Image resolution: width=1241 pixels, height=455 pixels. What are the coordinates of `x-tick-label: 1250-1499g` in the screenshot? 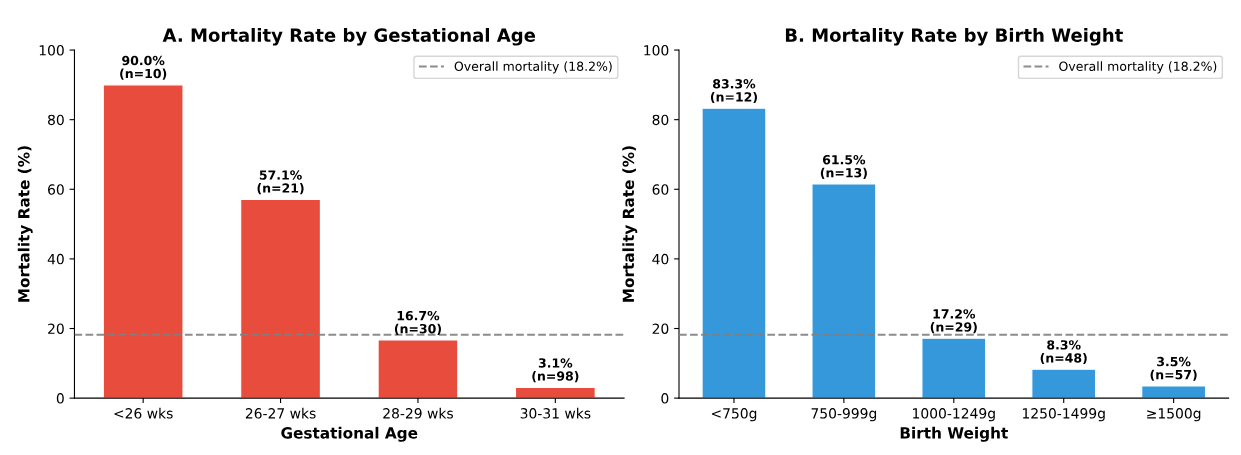 It's located at (1063, 415).